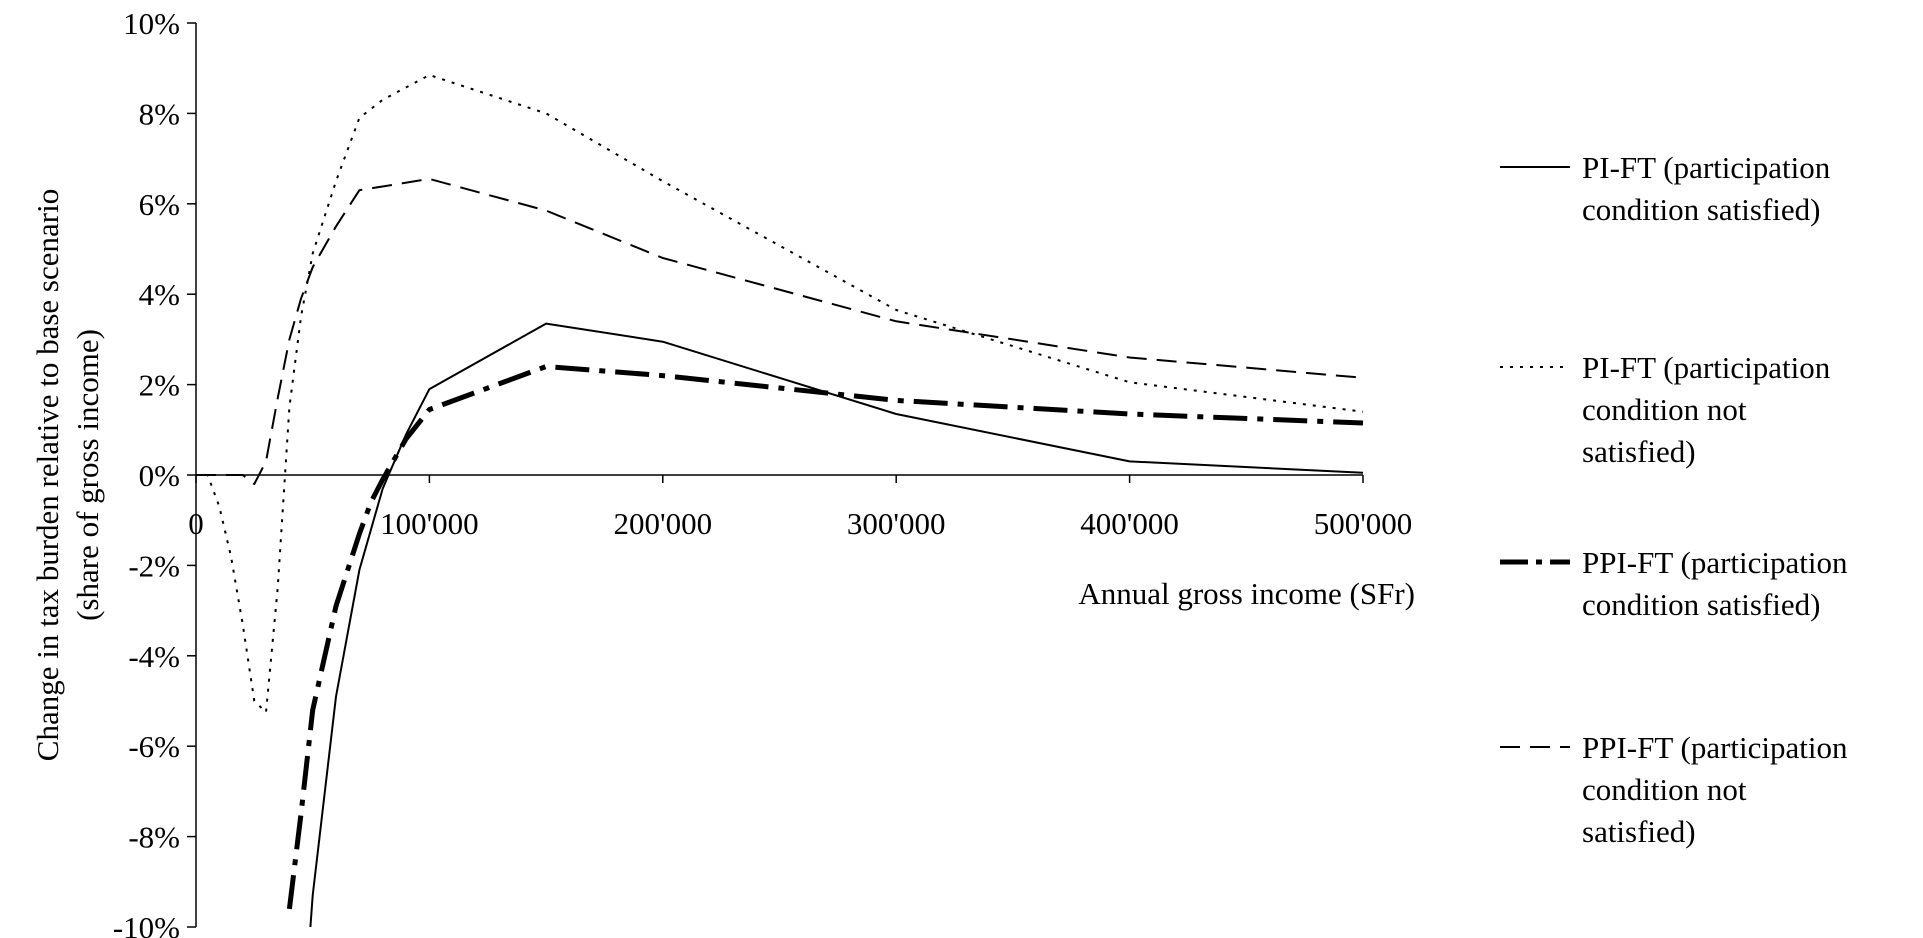  Describe the element at coordinates (663, 523) in the screenshot. I see `x-tick-label: 200'000` at that location.